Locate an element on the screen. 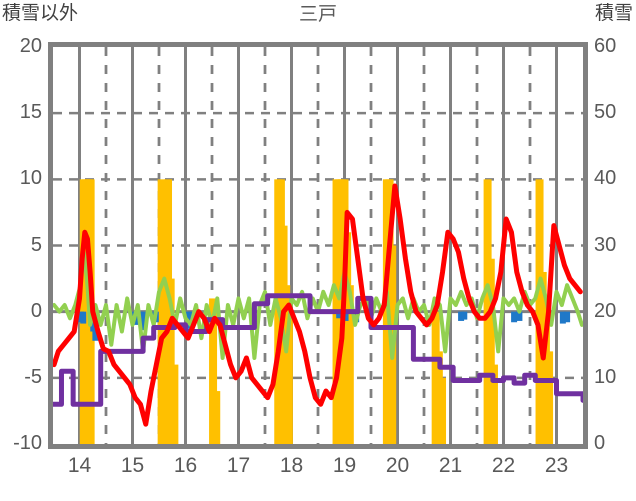  y-axis-left-tick-label: 0 is located at coordinates (36, 310).